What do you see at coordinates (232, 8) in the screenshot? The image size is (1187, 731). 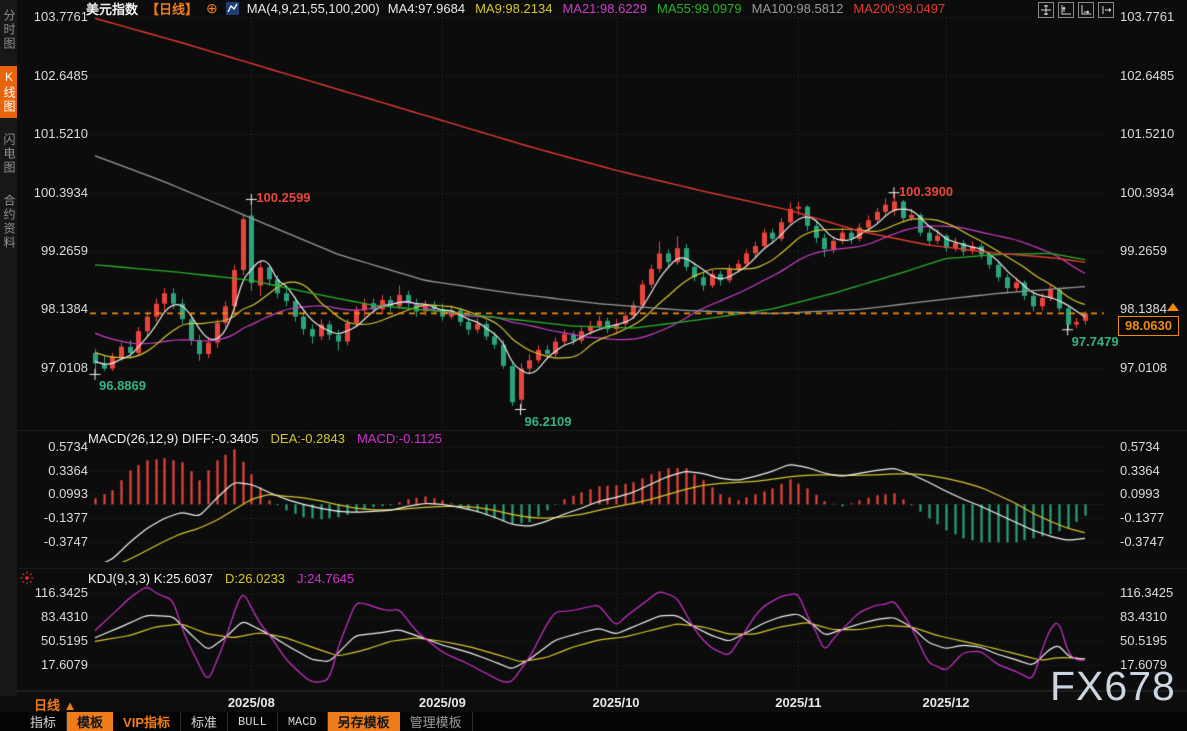 I see `chart-type-icon` at bounding box center [232, 8].